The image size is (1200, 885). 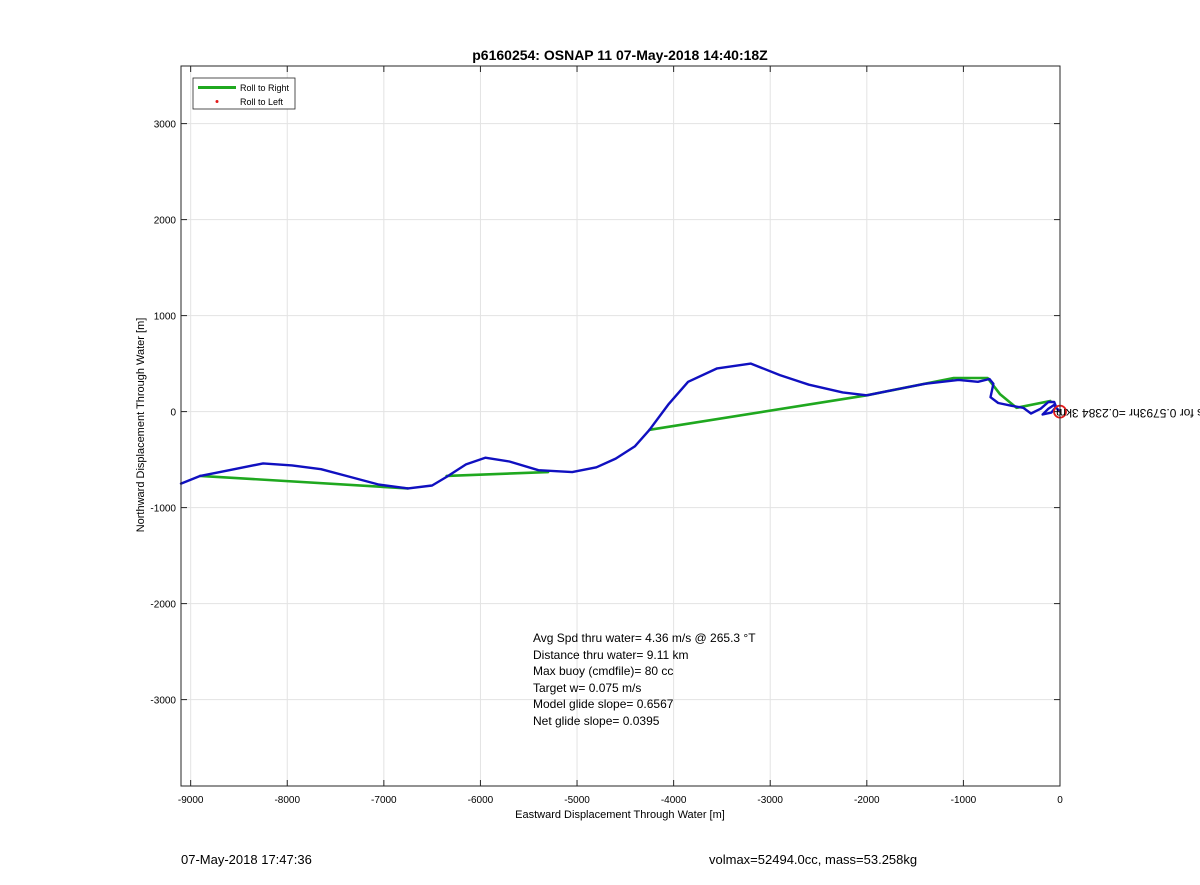 I want to click on footer-timestamp: 07-May-2018 17:47:36, so click(x=246, y=859).